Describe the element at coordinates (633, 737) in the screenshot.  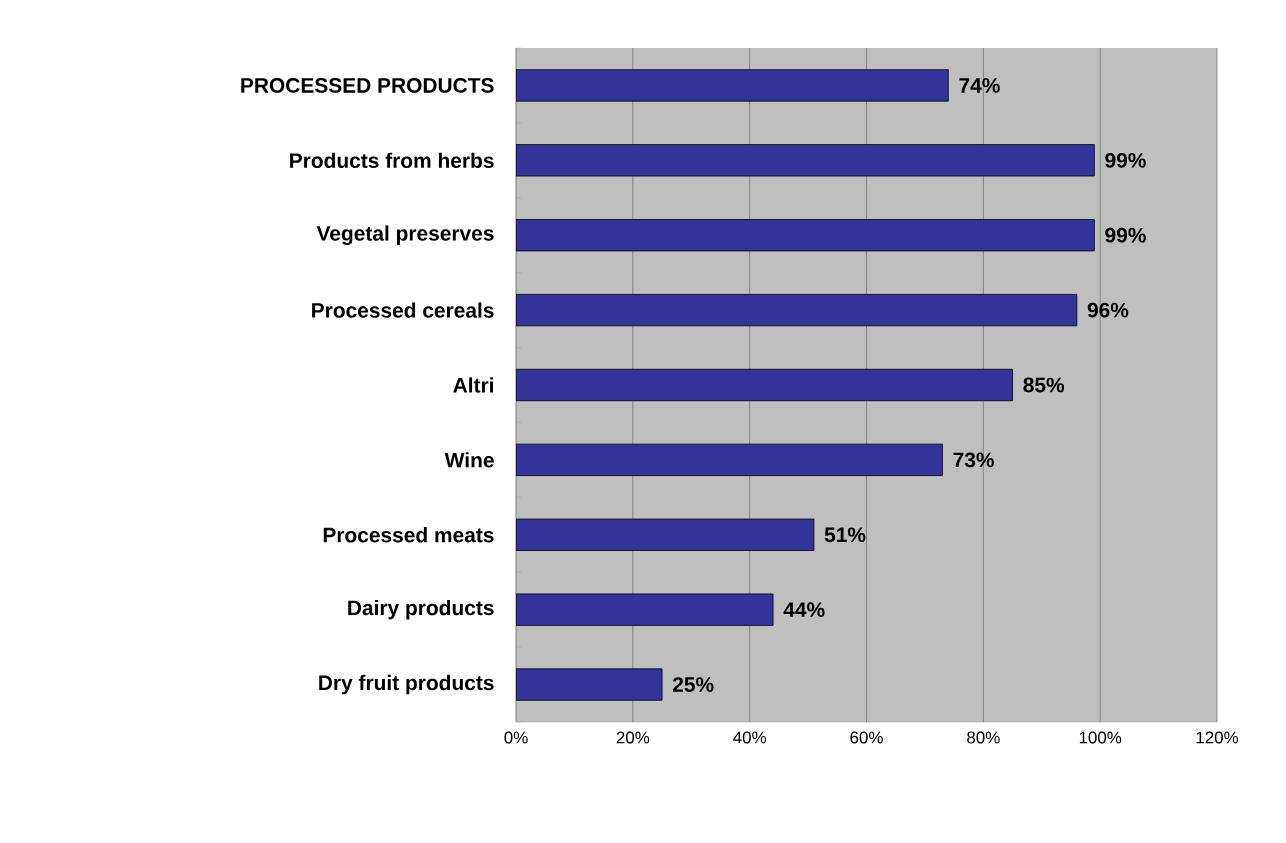
I see `x-tick-label: 20%` at that location.